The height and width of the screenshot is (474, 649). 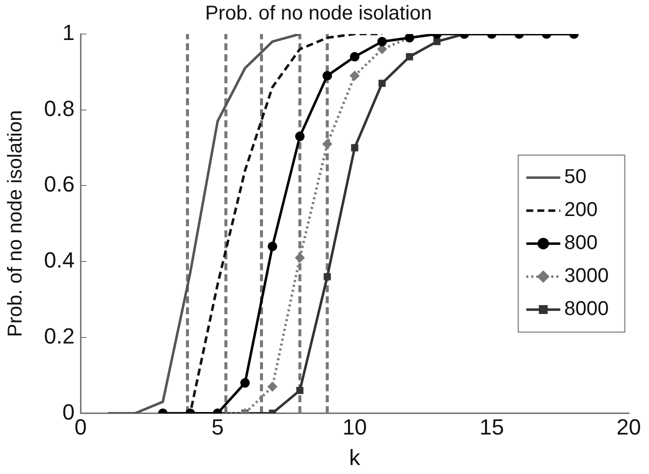 I want to click on y-tick-label: 0.6, so click(x=59, y=184).